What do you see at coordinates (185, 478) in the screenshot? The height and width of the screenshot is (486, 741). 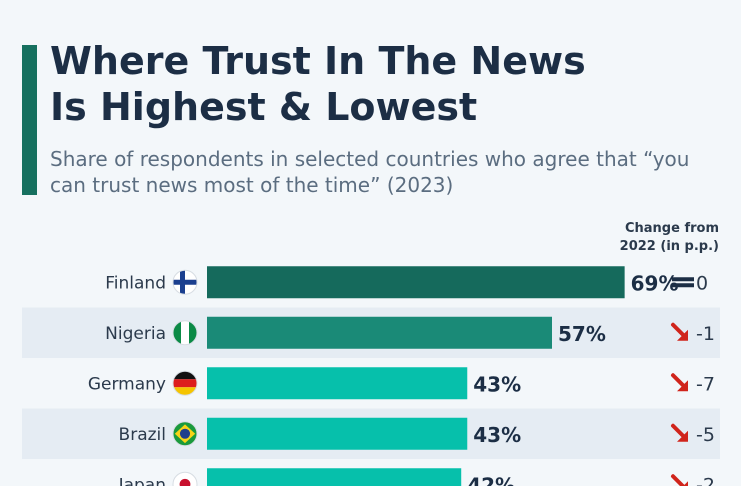 I see `japan-flag-icon` at bounding box center [185, 478].